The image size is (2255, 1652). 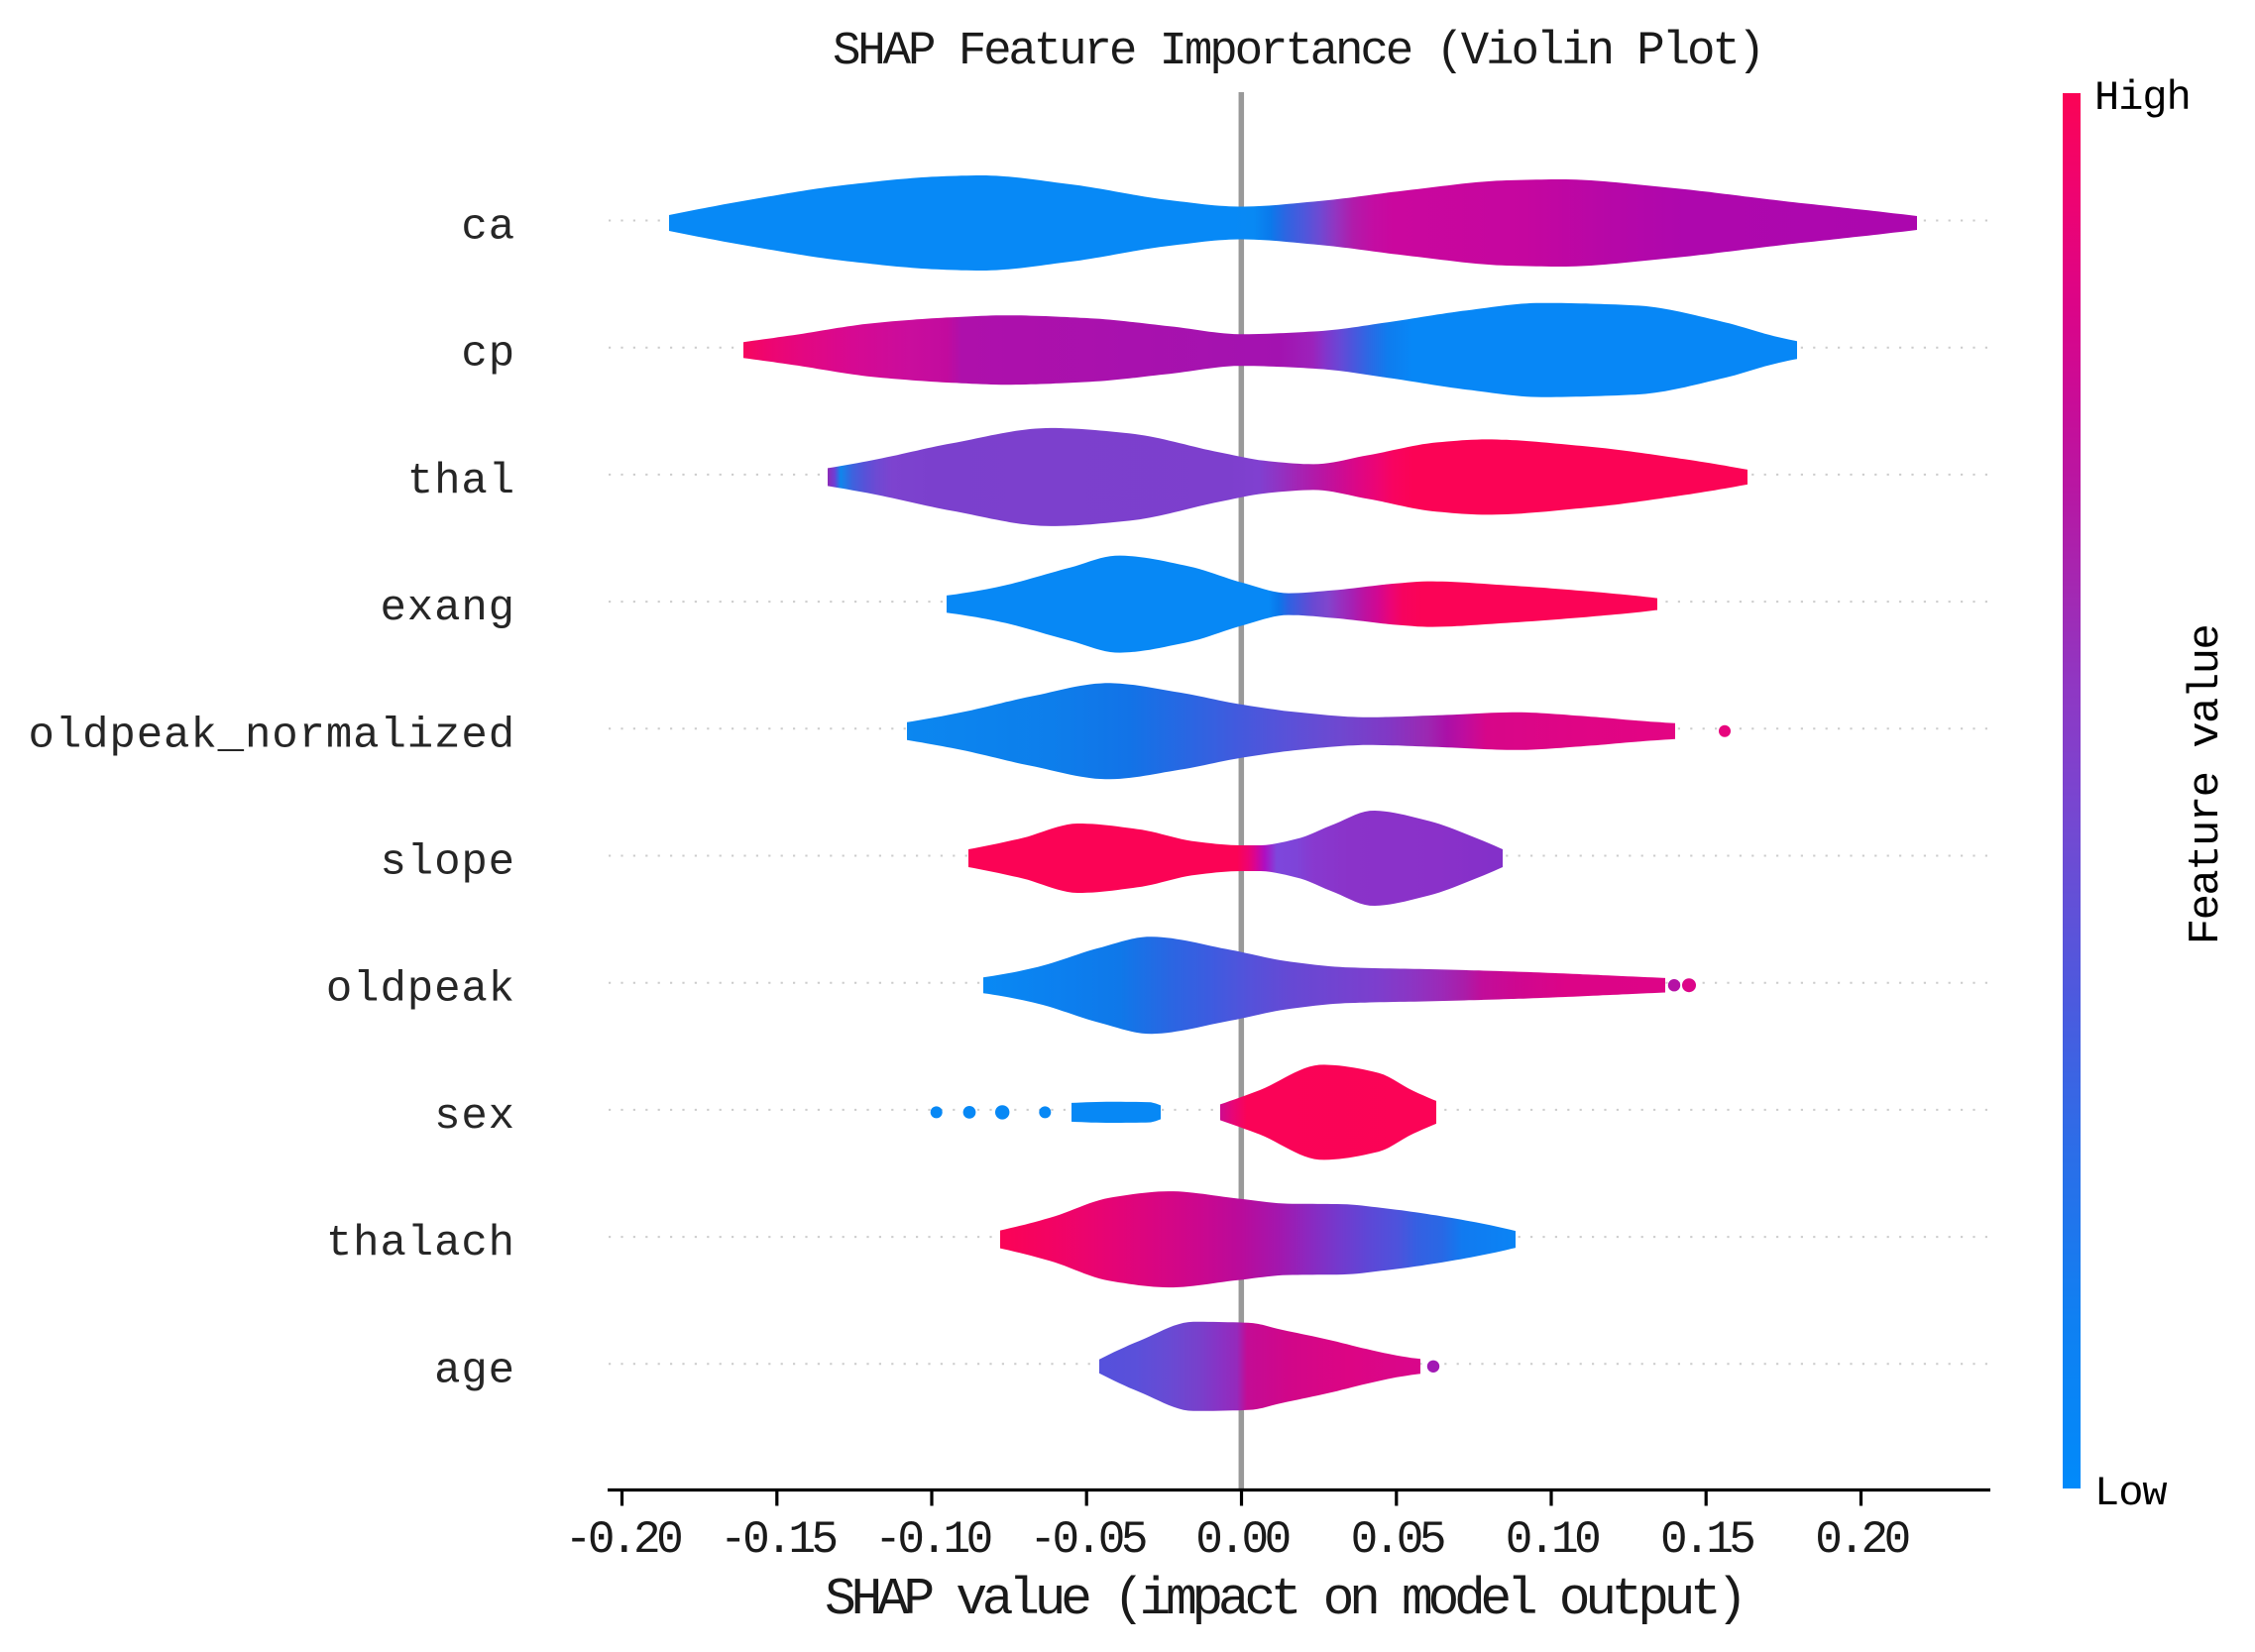 I want to click on svg-text:SHAP value (impact on model ou: SHAP value (impact on model output), so click(x=1284, y=1599).